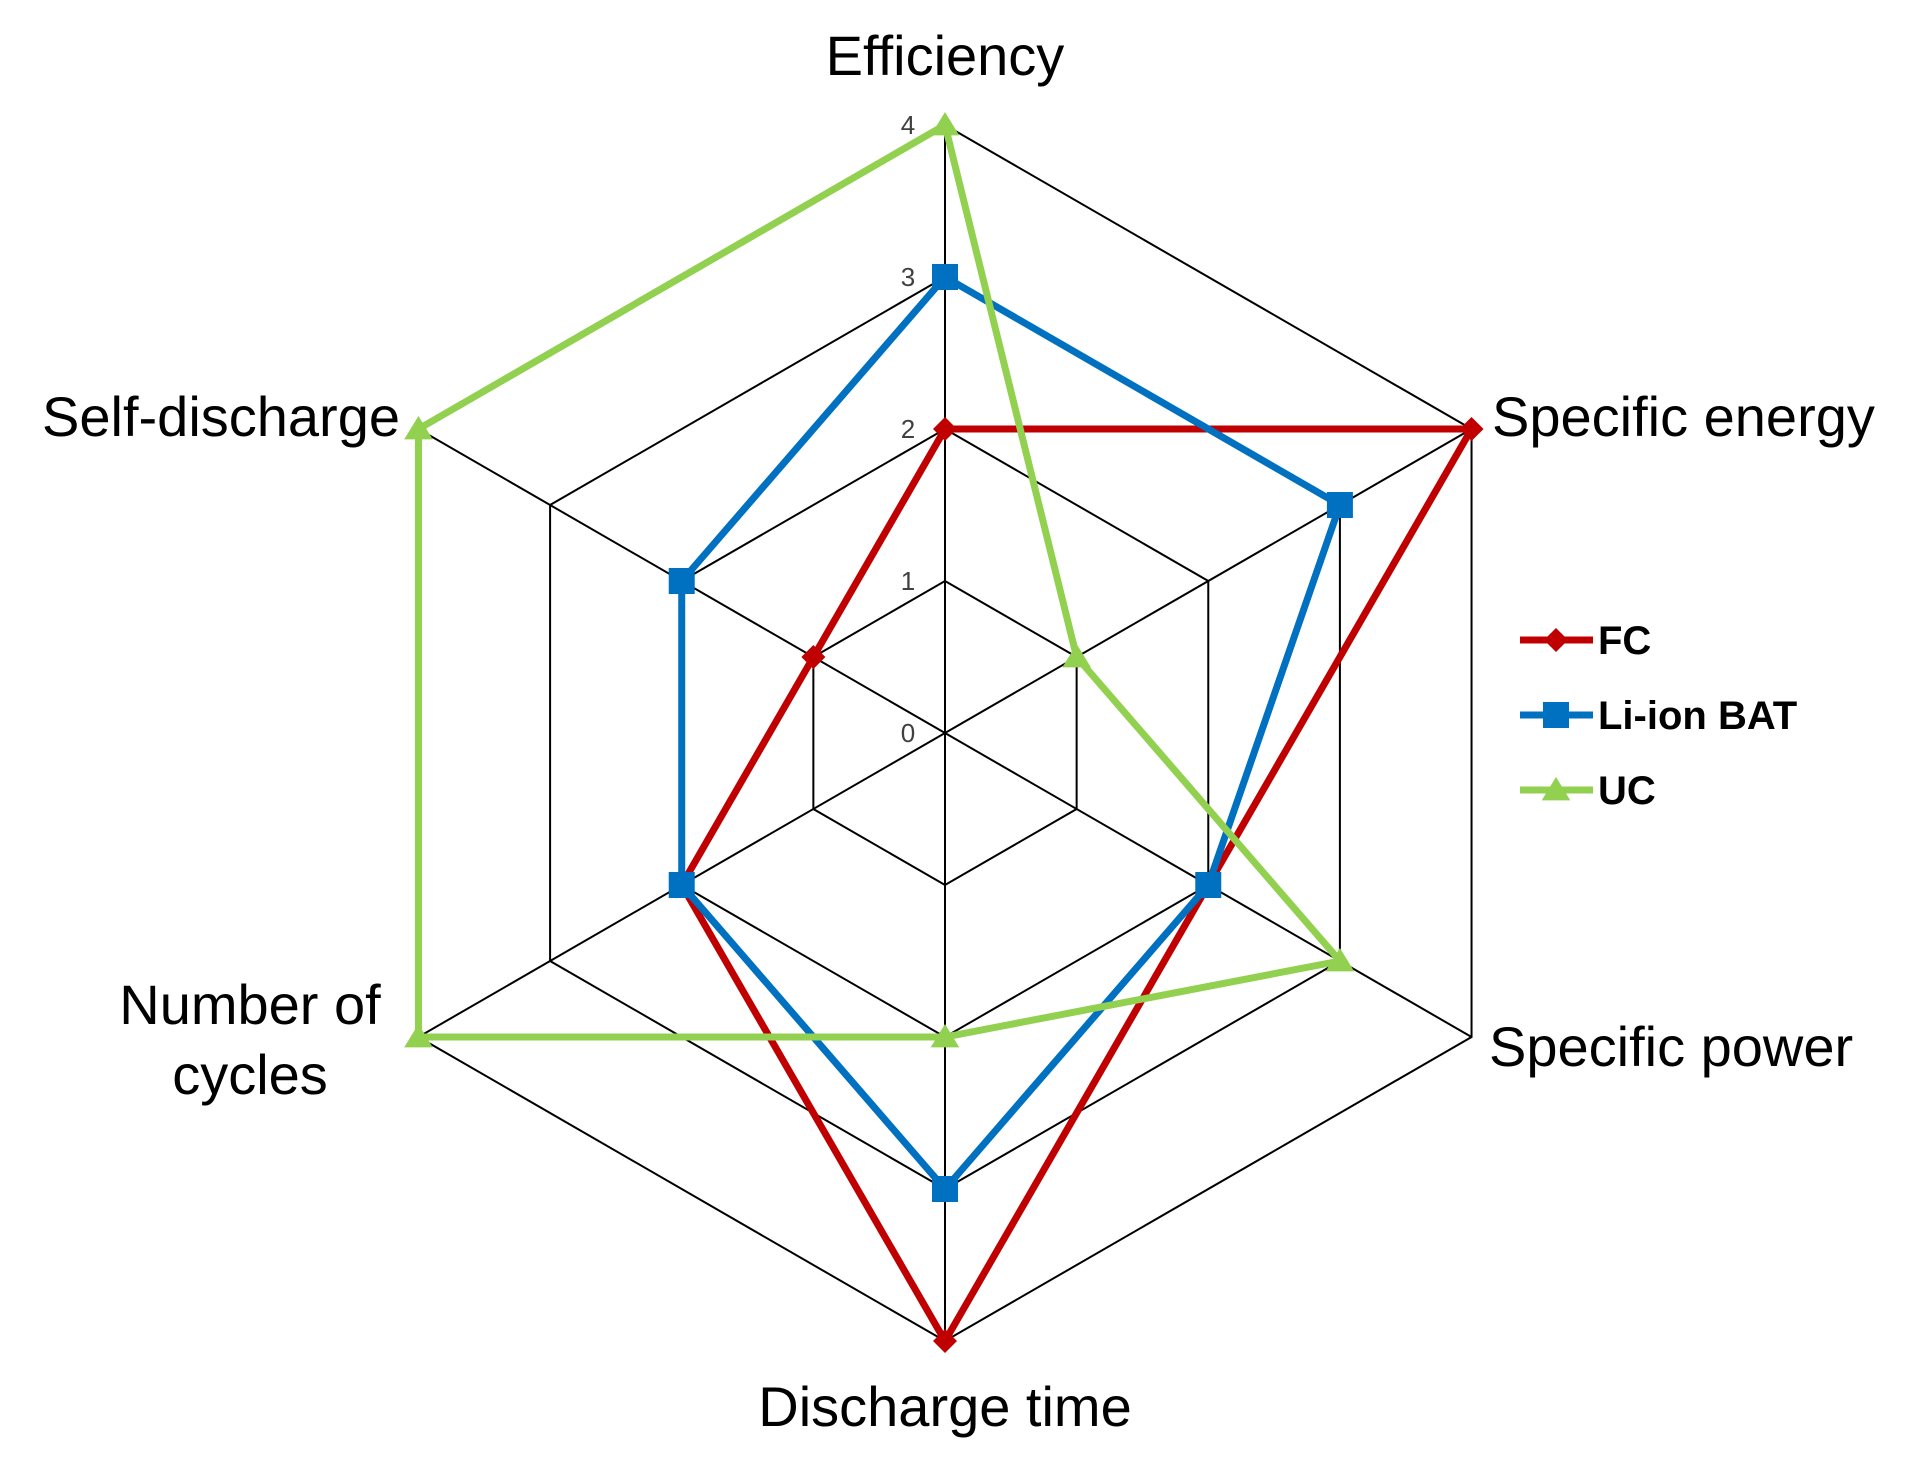 The width and height of the screenshot is (1911, 1463). What do you see at coordinates (908, 581) in the screenshot?
I see `tick-label: 1` at bounding box center [908, 581].